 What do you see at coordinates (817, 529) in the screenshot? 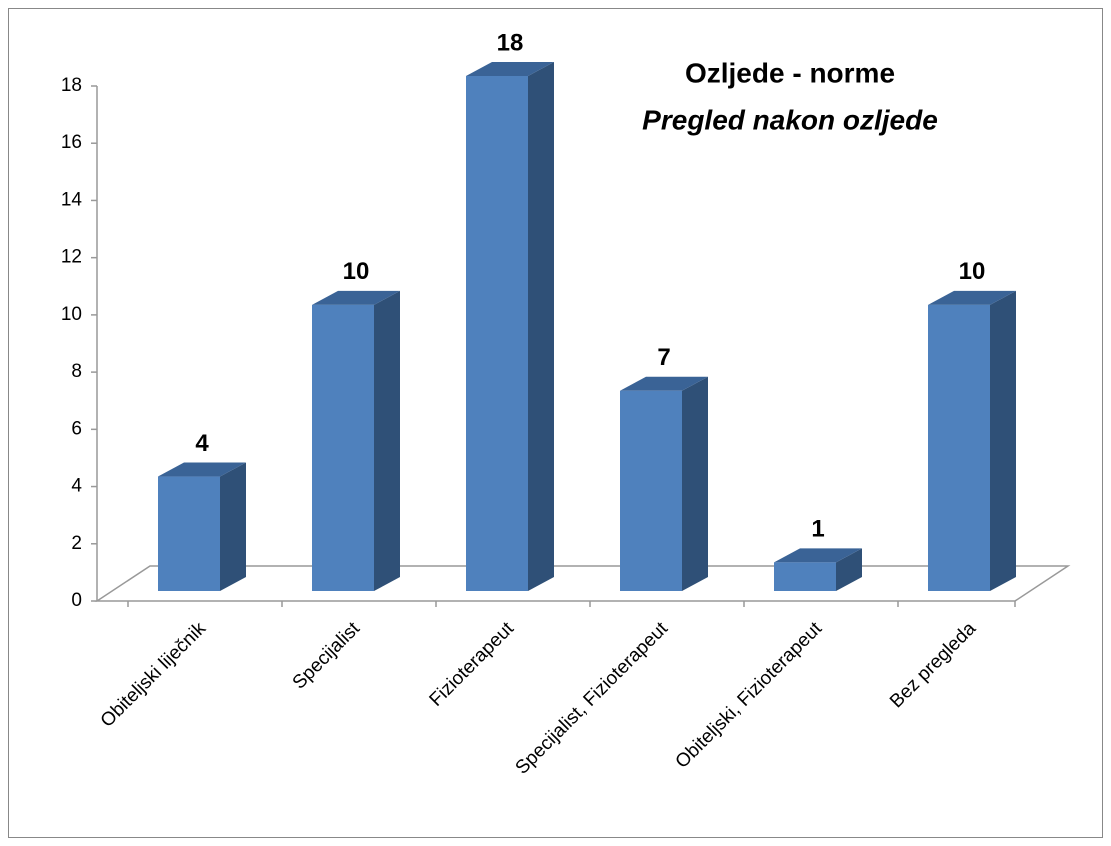
I see `data-label: 1` at bounding box center [817, 529].